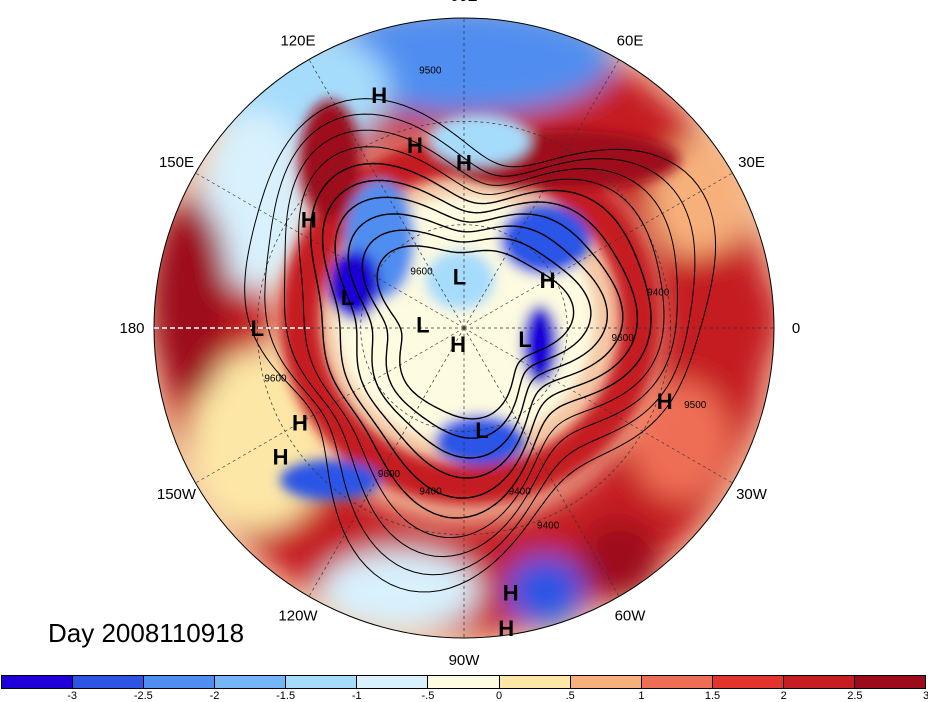 The image size is (928, 702). Describe the element at coordinates (855, 696) in the screenshot. I see `colorbar-tick: 2.5` at that location.